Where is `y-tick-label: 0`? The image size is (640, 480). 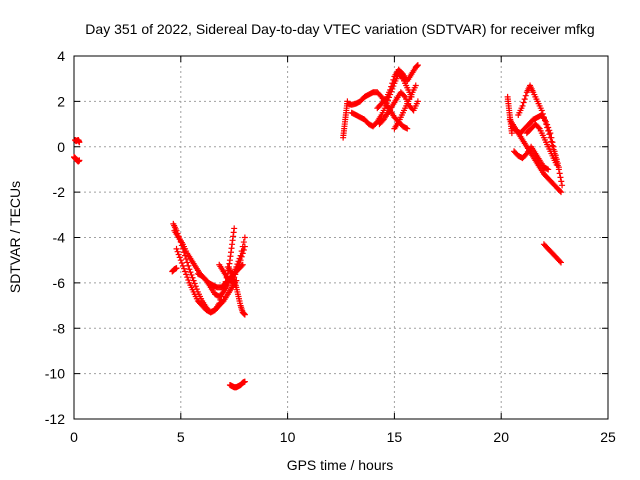
y-tick-label: 0 is located at coordinates (61, 147).